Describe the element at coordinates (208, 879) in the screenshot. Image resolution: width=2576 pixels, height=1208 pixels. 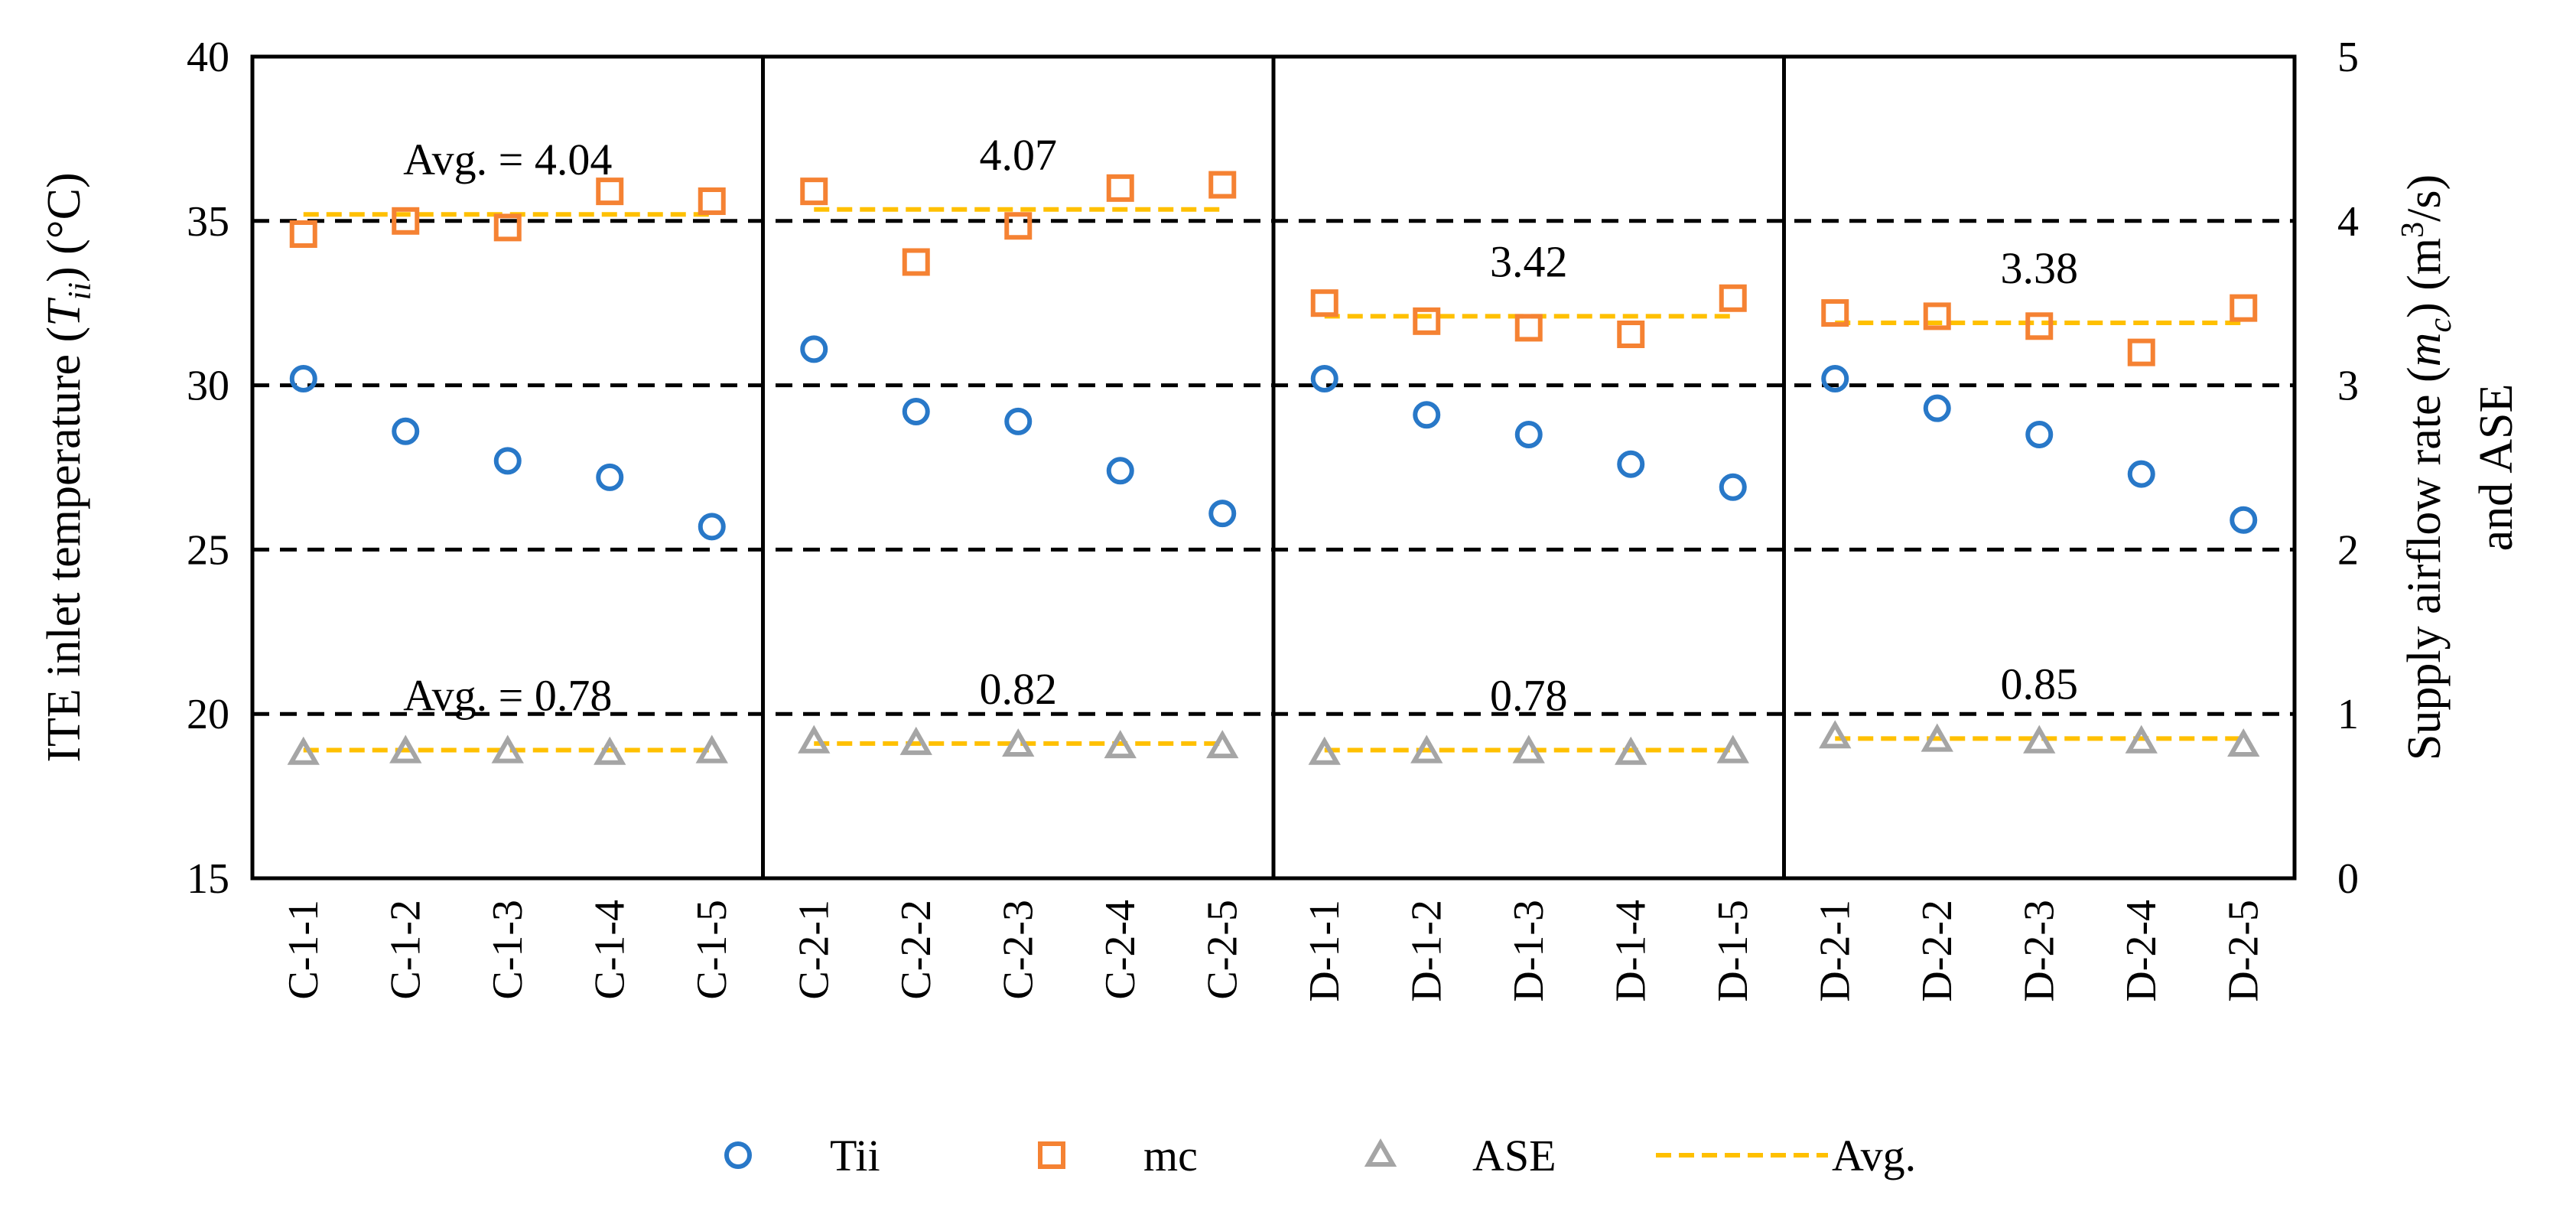
I see `left-tick-label: 15` at that location.